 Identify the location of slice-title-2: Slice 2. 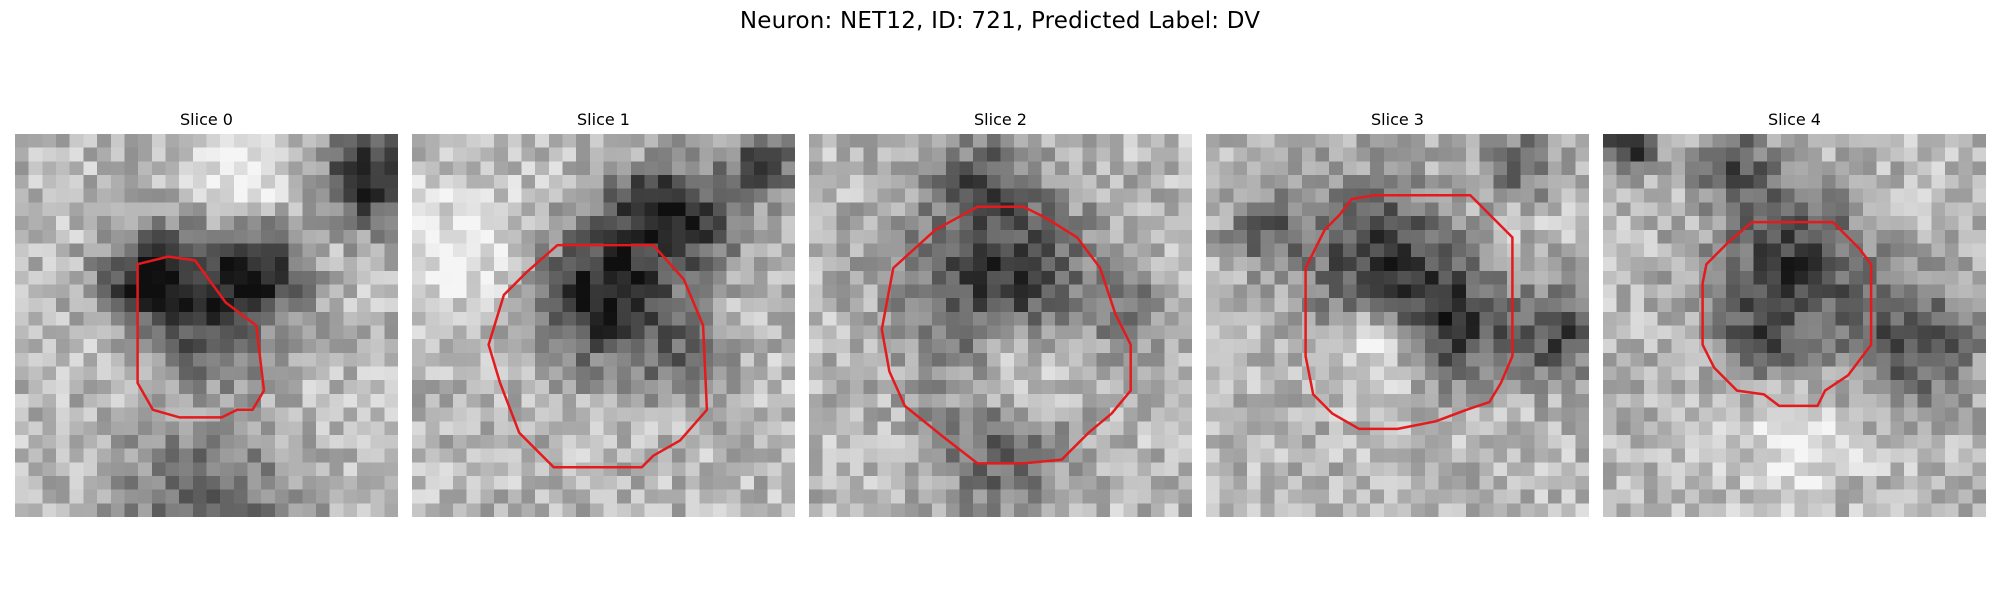
(1000, 119).